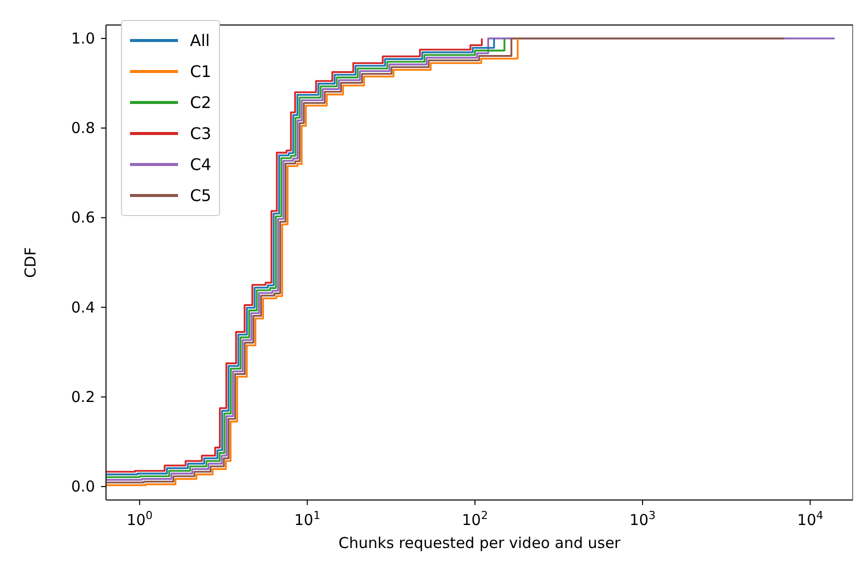 Image resolution: width=861 pixels, height=568 pixels. What do you see at coordinates (201, 71) in the screenshot?
I see `legend-label: C1` at bounding box center [201, 71].